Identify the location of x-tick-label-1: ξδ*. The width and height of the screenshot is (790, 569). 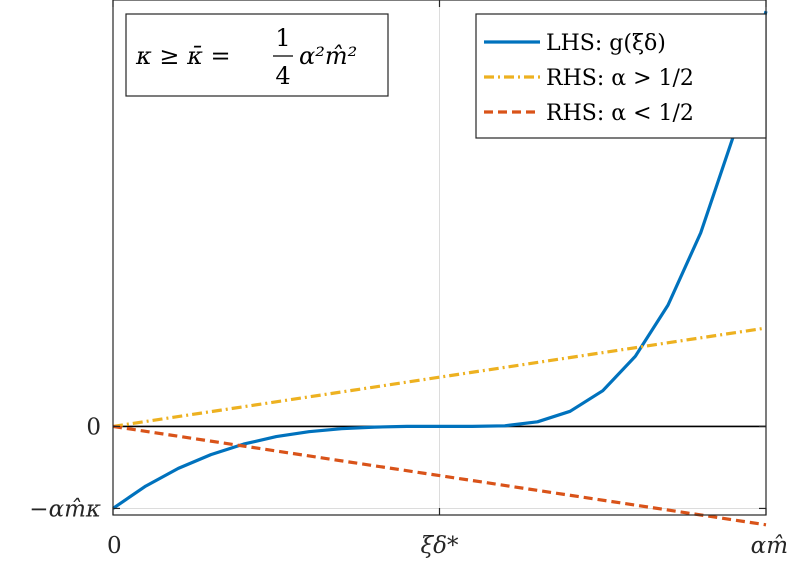
(439, 546).